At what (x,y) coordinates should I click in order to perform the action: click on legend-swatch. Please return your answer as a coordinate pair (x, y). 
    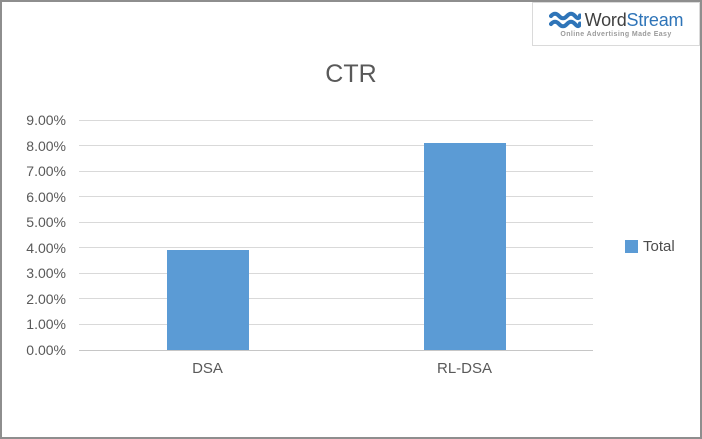
    Looking at the image, I should click on (631, 246).